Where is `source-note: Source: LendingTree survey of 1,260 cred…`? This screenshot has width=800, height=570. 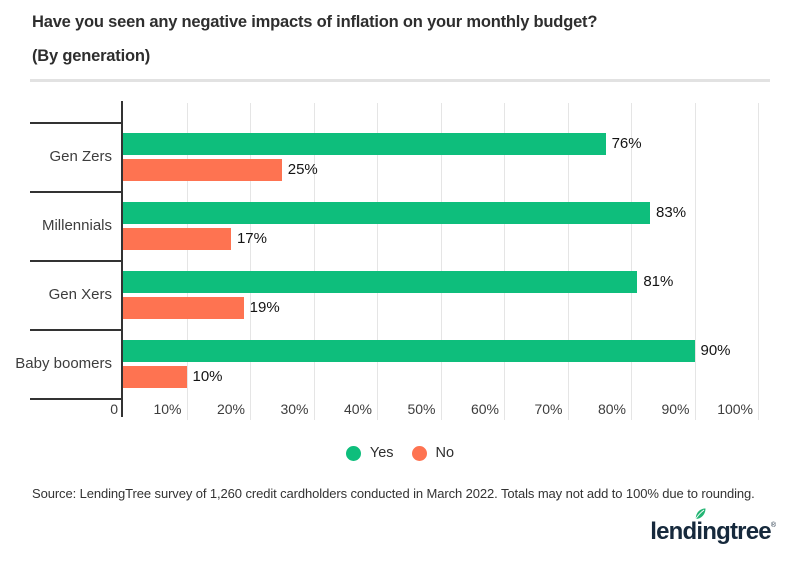 source-note: Source: LendingTree survey of 1,260 cred… is located at coordinates (393, 493).